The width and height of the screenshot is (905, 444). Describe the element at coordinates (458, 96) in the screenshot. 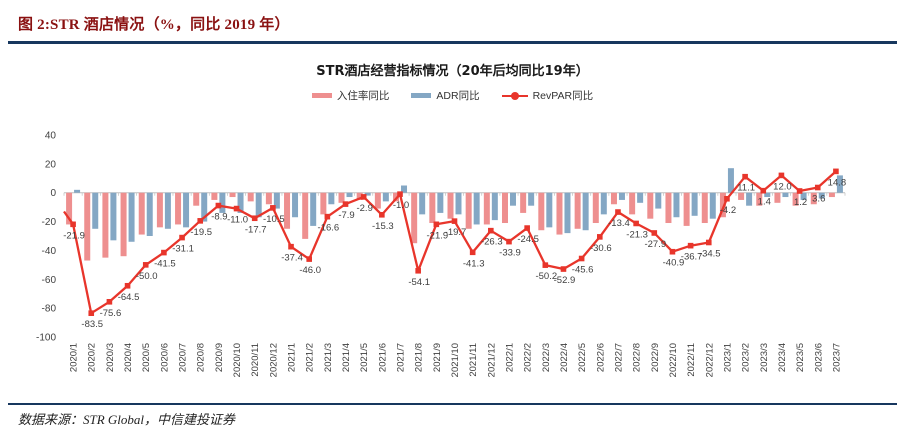

I see `legend-label-adr: ADR同比` at that location.